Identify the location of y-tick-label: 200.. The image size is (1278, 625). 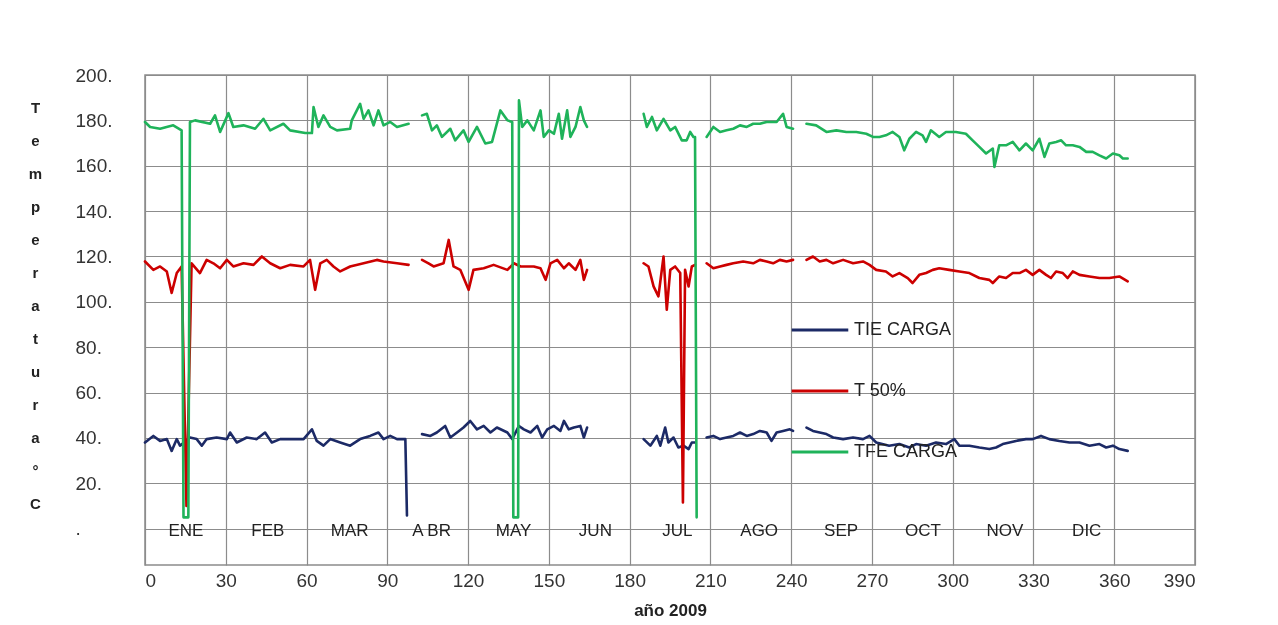
(94, 75).